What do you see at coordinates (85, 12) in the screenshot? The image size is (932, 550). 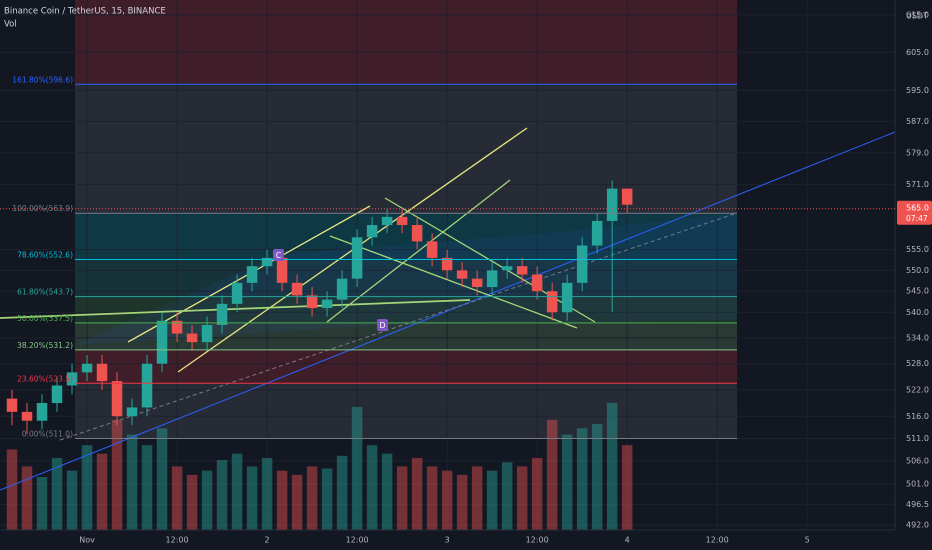 I see `chart-title: Binance Coin / TetherUS, 15, BINANCE` at bounding box center [85, 12].